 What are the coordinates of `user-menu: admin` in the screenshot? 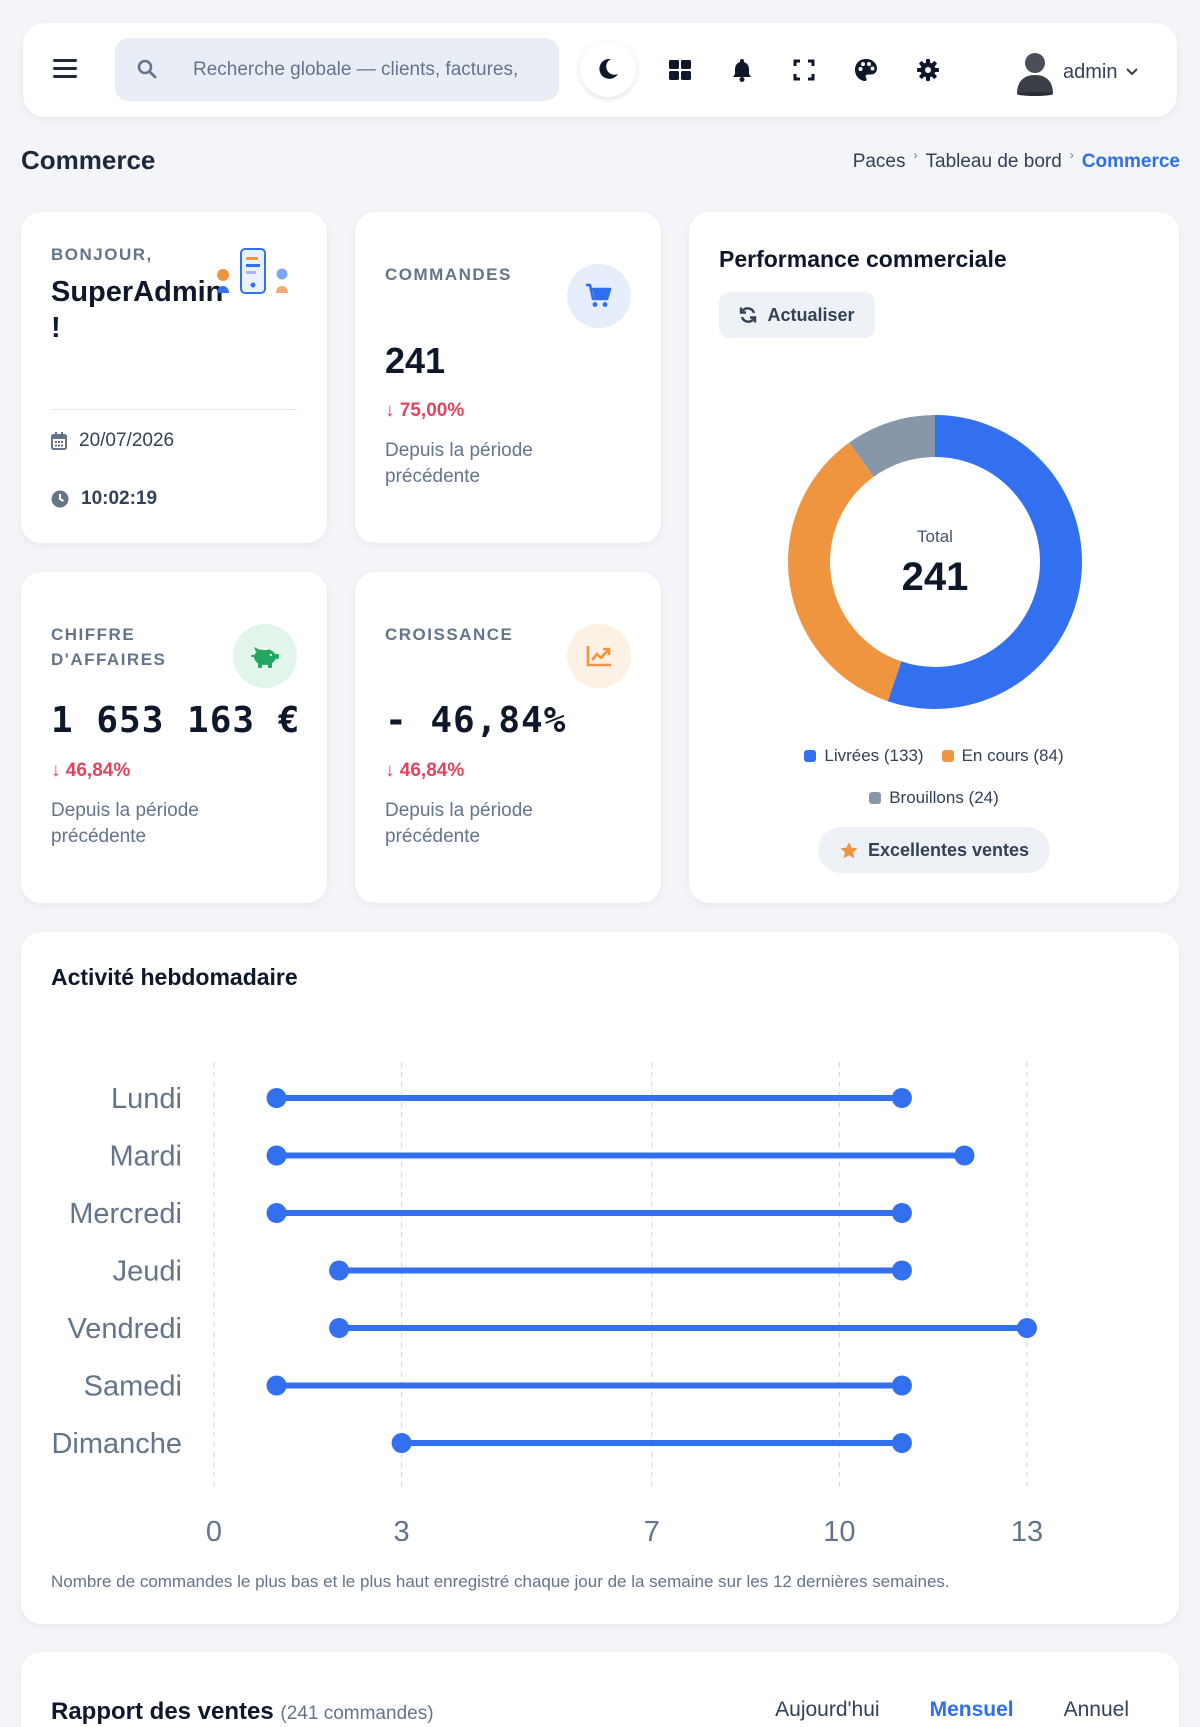 It's located at (1076, 72).